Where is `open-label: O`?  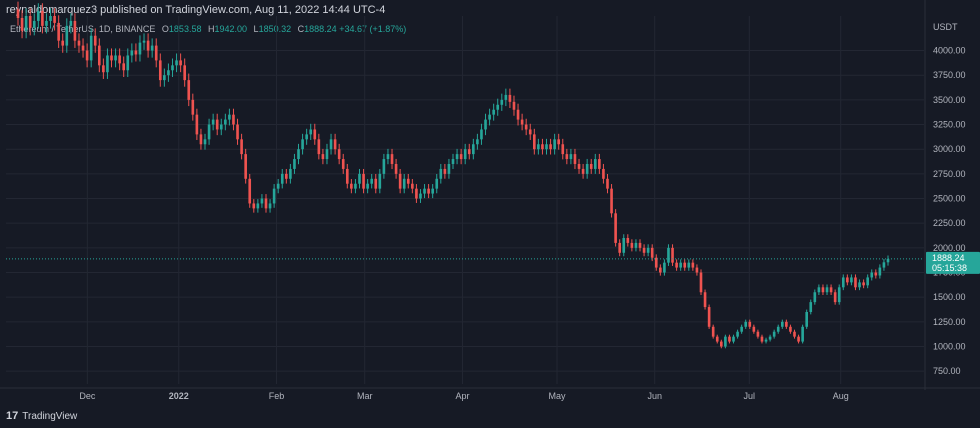 open-label: O is located at coordinates (165, 29).